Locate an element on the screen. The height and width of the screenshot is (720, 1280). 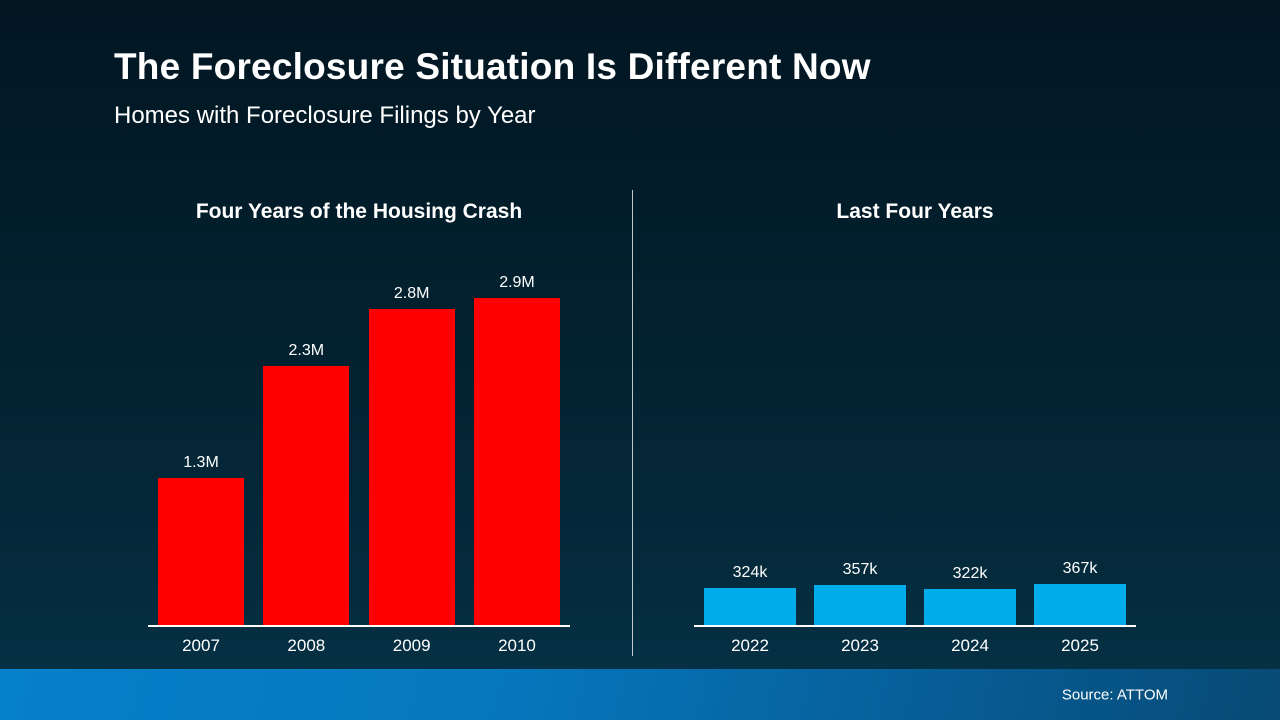
x-axis-label: 2007 is located at coordinates (201, 645).